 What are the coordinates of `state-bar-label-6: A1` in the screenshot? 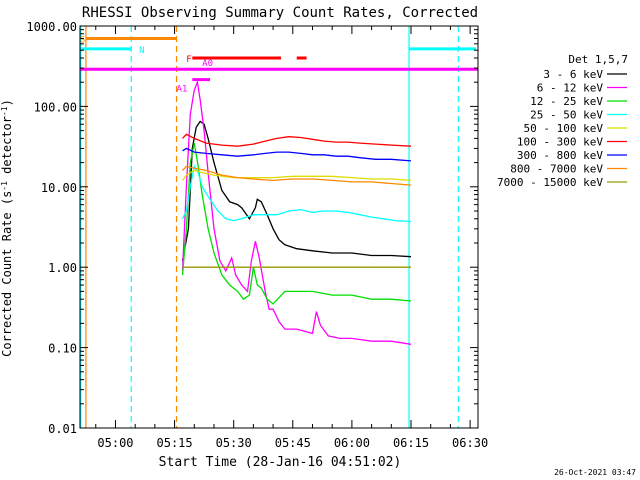 It's located at (182, 90).